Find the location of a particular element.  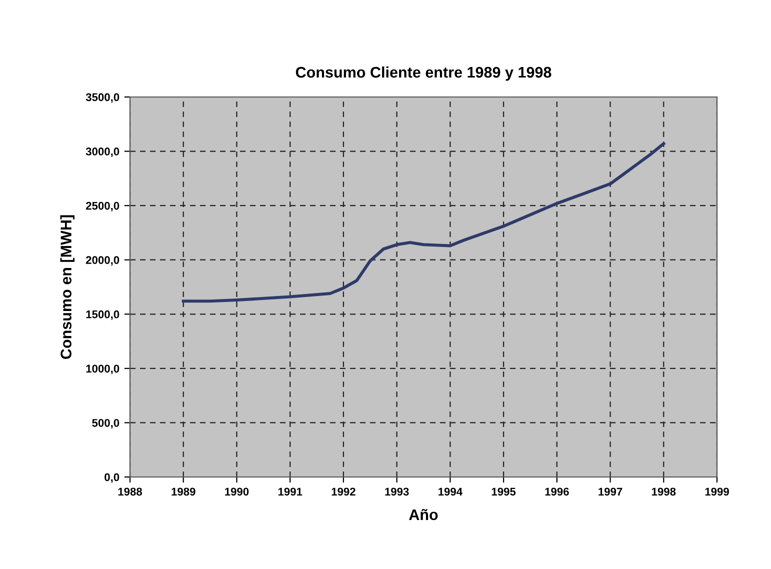

y-tick-label: 0,0 is located at coordinates (112, 478).